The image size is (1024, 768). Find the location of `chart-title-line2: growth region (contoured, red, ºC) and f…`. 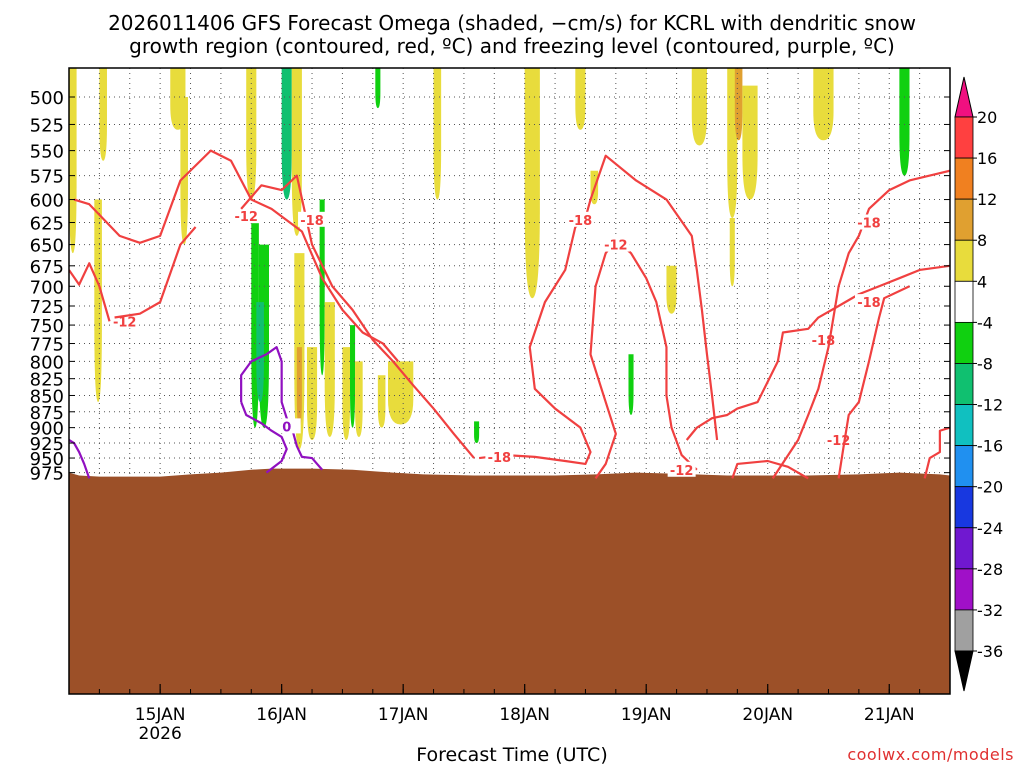

chart-title-line2: growth region (contoured, red, ºC) and f… is located at coordinates (512, 46).